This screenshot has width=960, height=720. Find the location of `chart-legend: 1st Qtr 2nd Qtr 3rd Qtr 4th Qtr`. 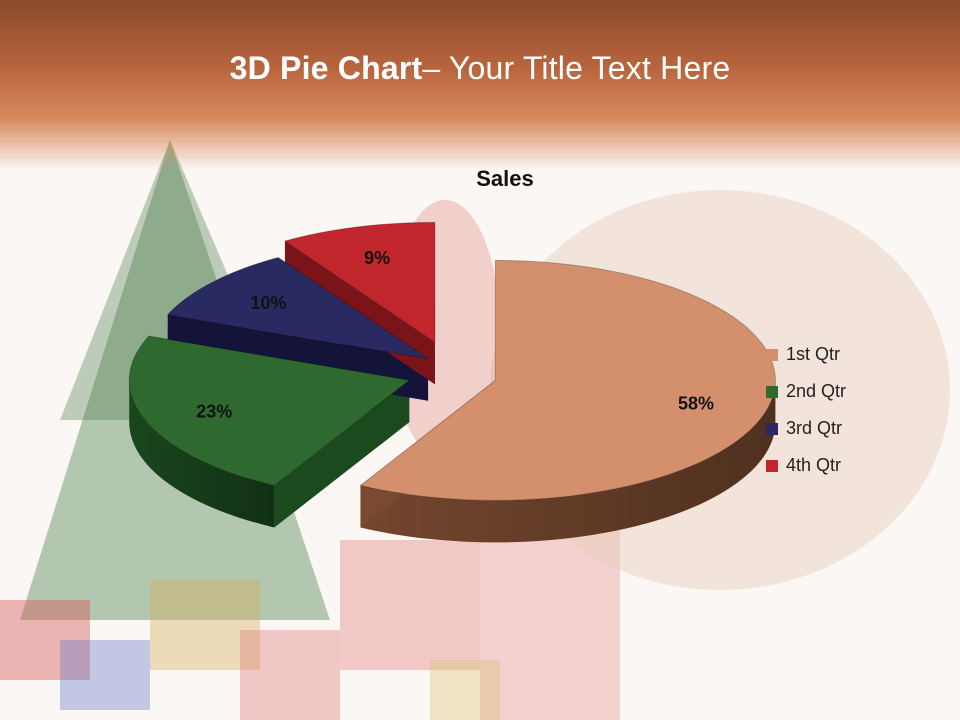

chart-legend: 1st Qtr 2nd Qtr 3rd Qtr 4th Qtr is located at coordinates (806, 410).